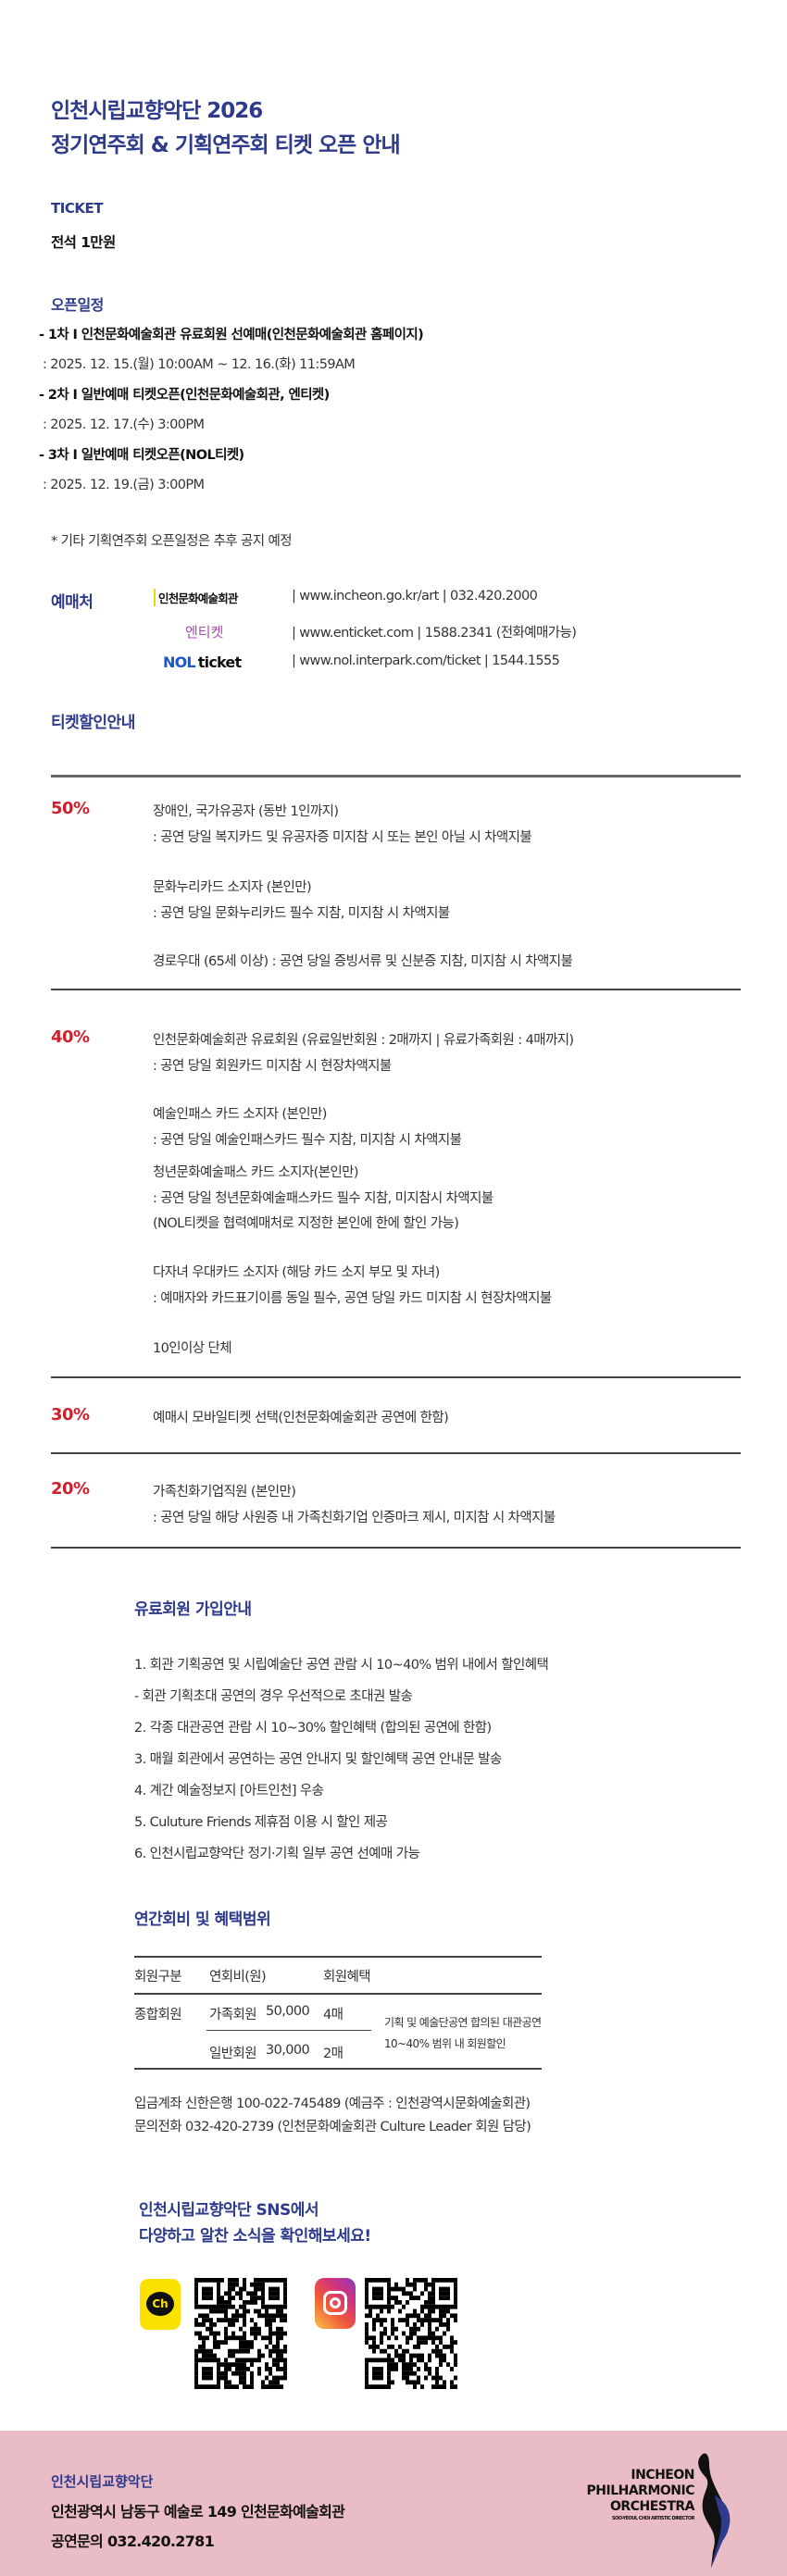 The height and width of the screenshot is (2576, 787). Describe the element at coordinates (231, 335) in the screenshot. I see `schedule-item-1: - 1차 I 인천문화예술회관 유료회원 선예매(인천문화예술회관 홈페이지)` at that location.